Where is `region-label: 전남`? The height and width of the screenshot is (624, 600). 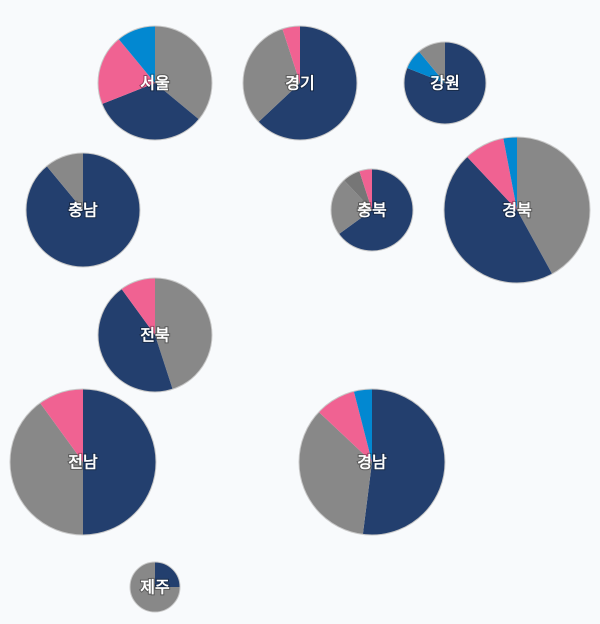
region-label: 전남 is located at coordinates (83, 462).